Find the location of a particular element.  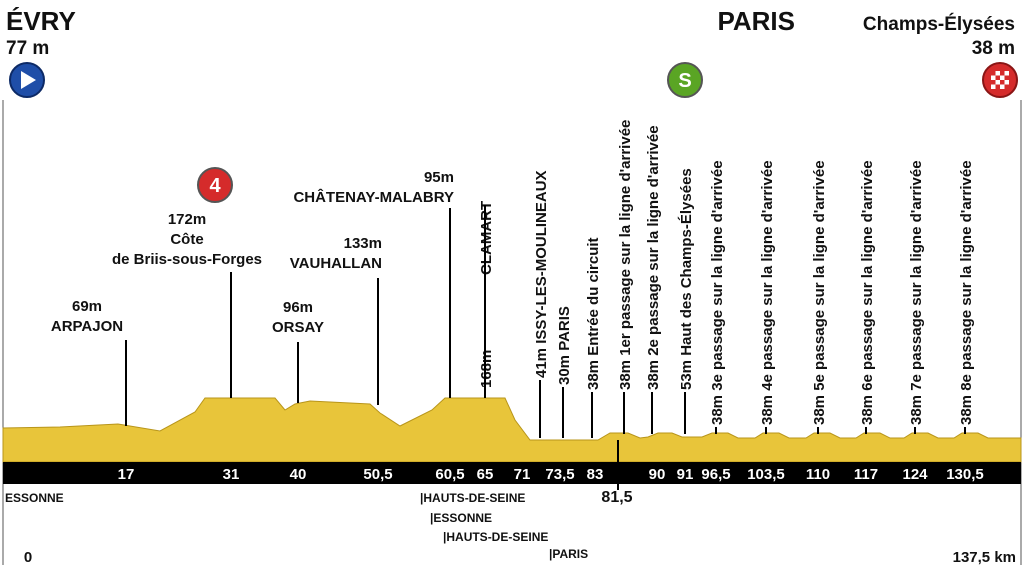

km-marker: 83 is located at coordinates (595, 474).